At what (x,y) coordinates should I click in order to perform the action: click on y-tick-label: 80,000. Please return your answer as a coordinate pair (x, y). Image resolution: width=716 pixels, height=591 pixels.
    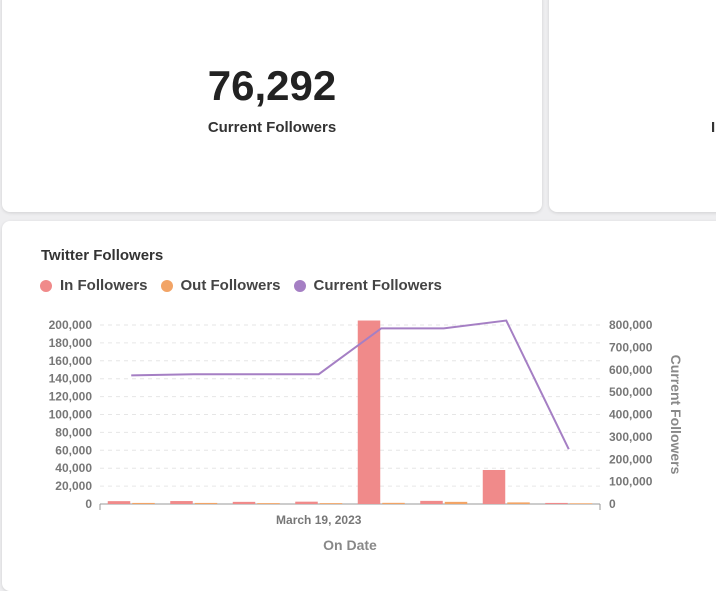
    Looking at the image, I should click on (73, 432).